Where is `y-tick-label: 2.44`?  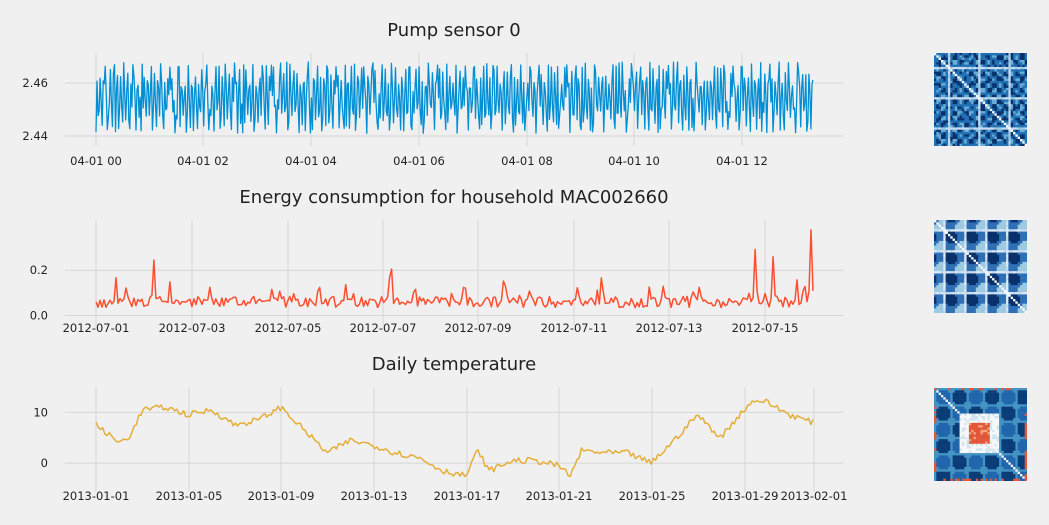
y-tick-label: 2.44 is located at coordinates (35, 136).